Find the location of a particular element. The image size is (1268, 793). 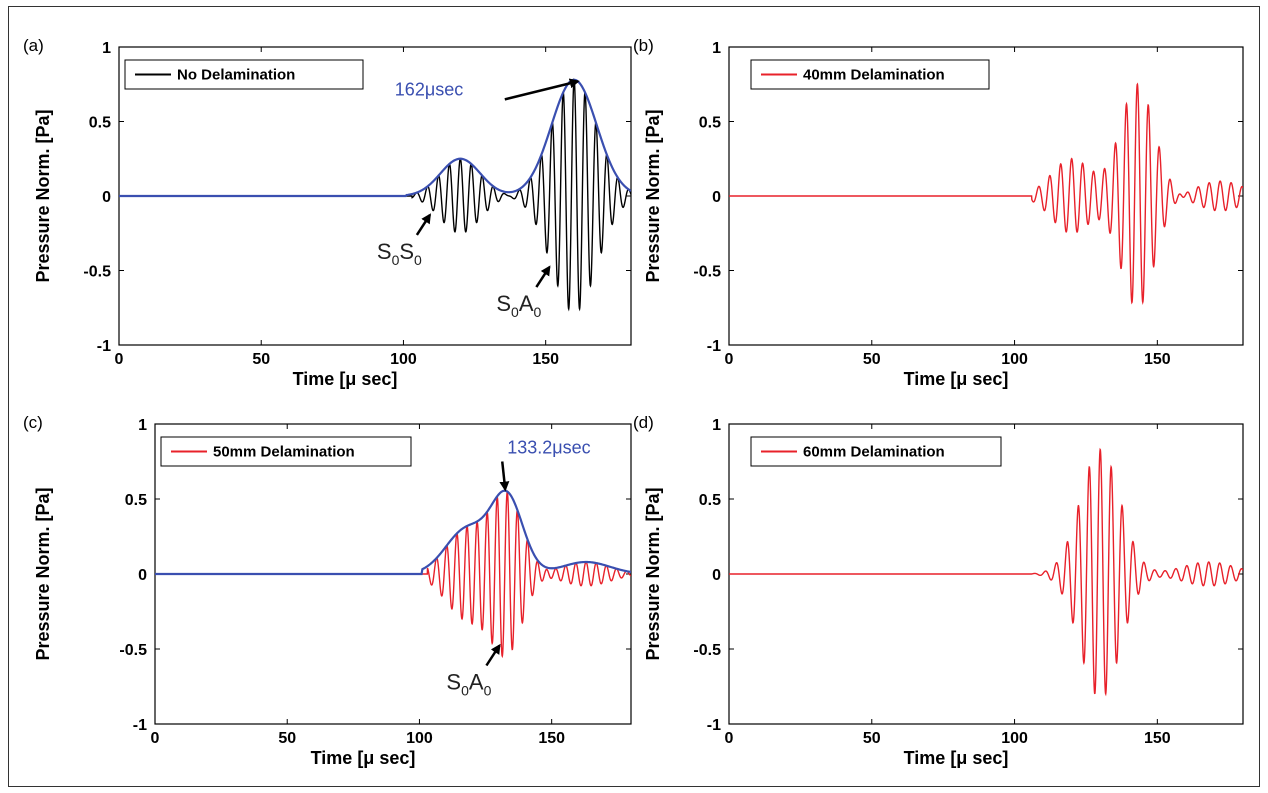

legend-label: 40mm Delamination is located at coordinates (874, 75).